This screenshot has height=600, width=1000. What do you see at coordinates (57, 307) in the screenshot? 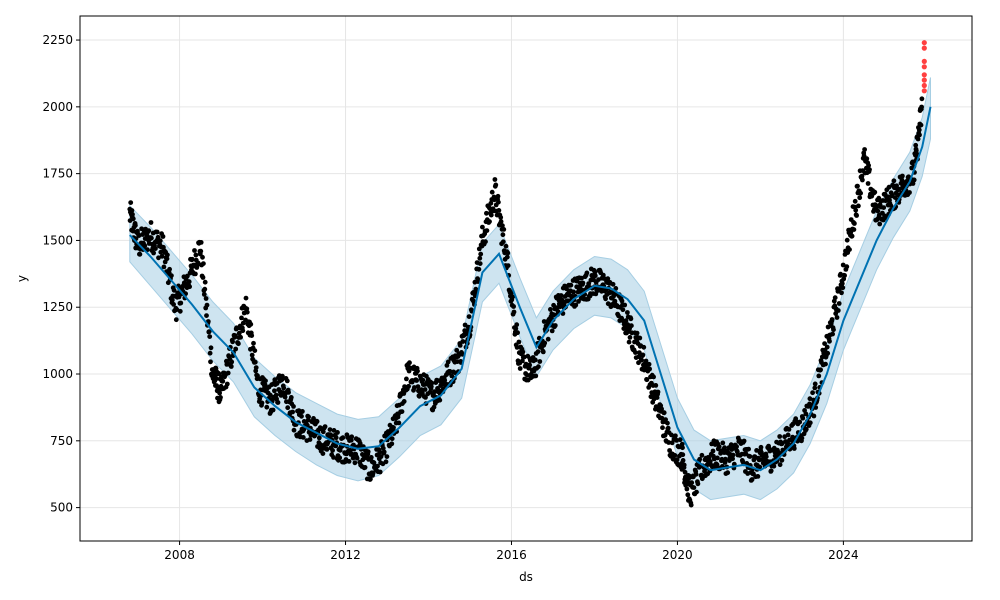
I see `y-tick-label: 1250` at bounding box center [57, 307].